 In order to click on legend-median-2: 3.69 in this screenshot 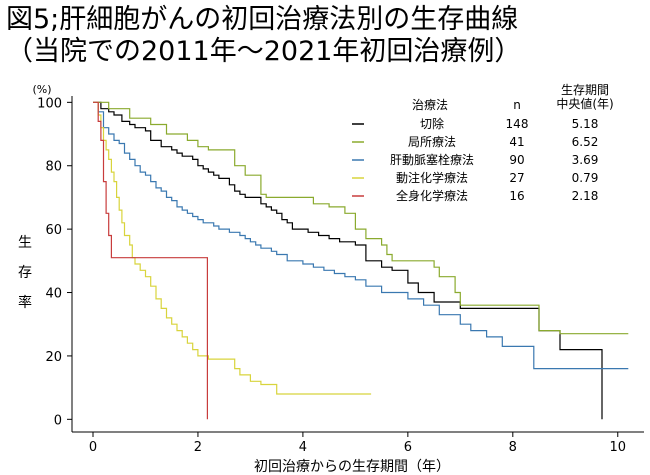, I will do `click(585, 160)`.